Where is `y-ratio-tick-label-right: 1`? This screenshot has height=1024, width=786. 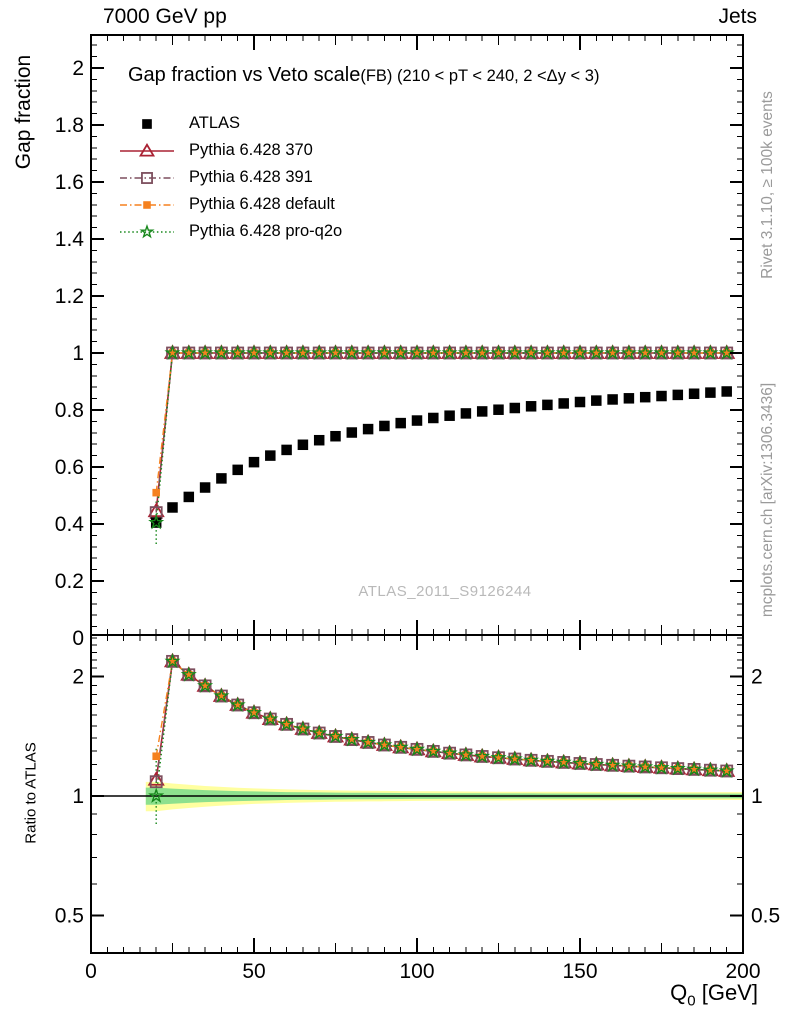 y-ratio-tick-label-right: 1 is located at coordinates (757, 796).